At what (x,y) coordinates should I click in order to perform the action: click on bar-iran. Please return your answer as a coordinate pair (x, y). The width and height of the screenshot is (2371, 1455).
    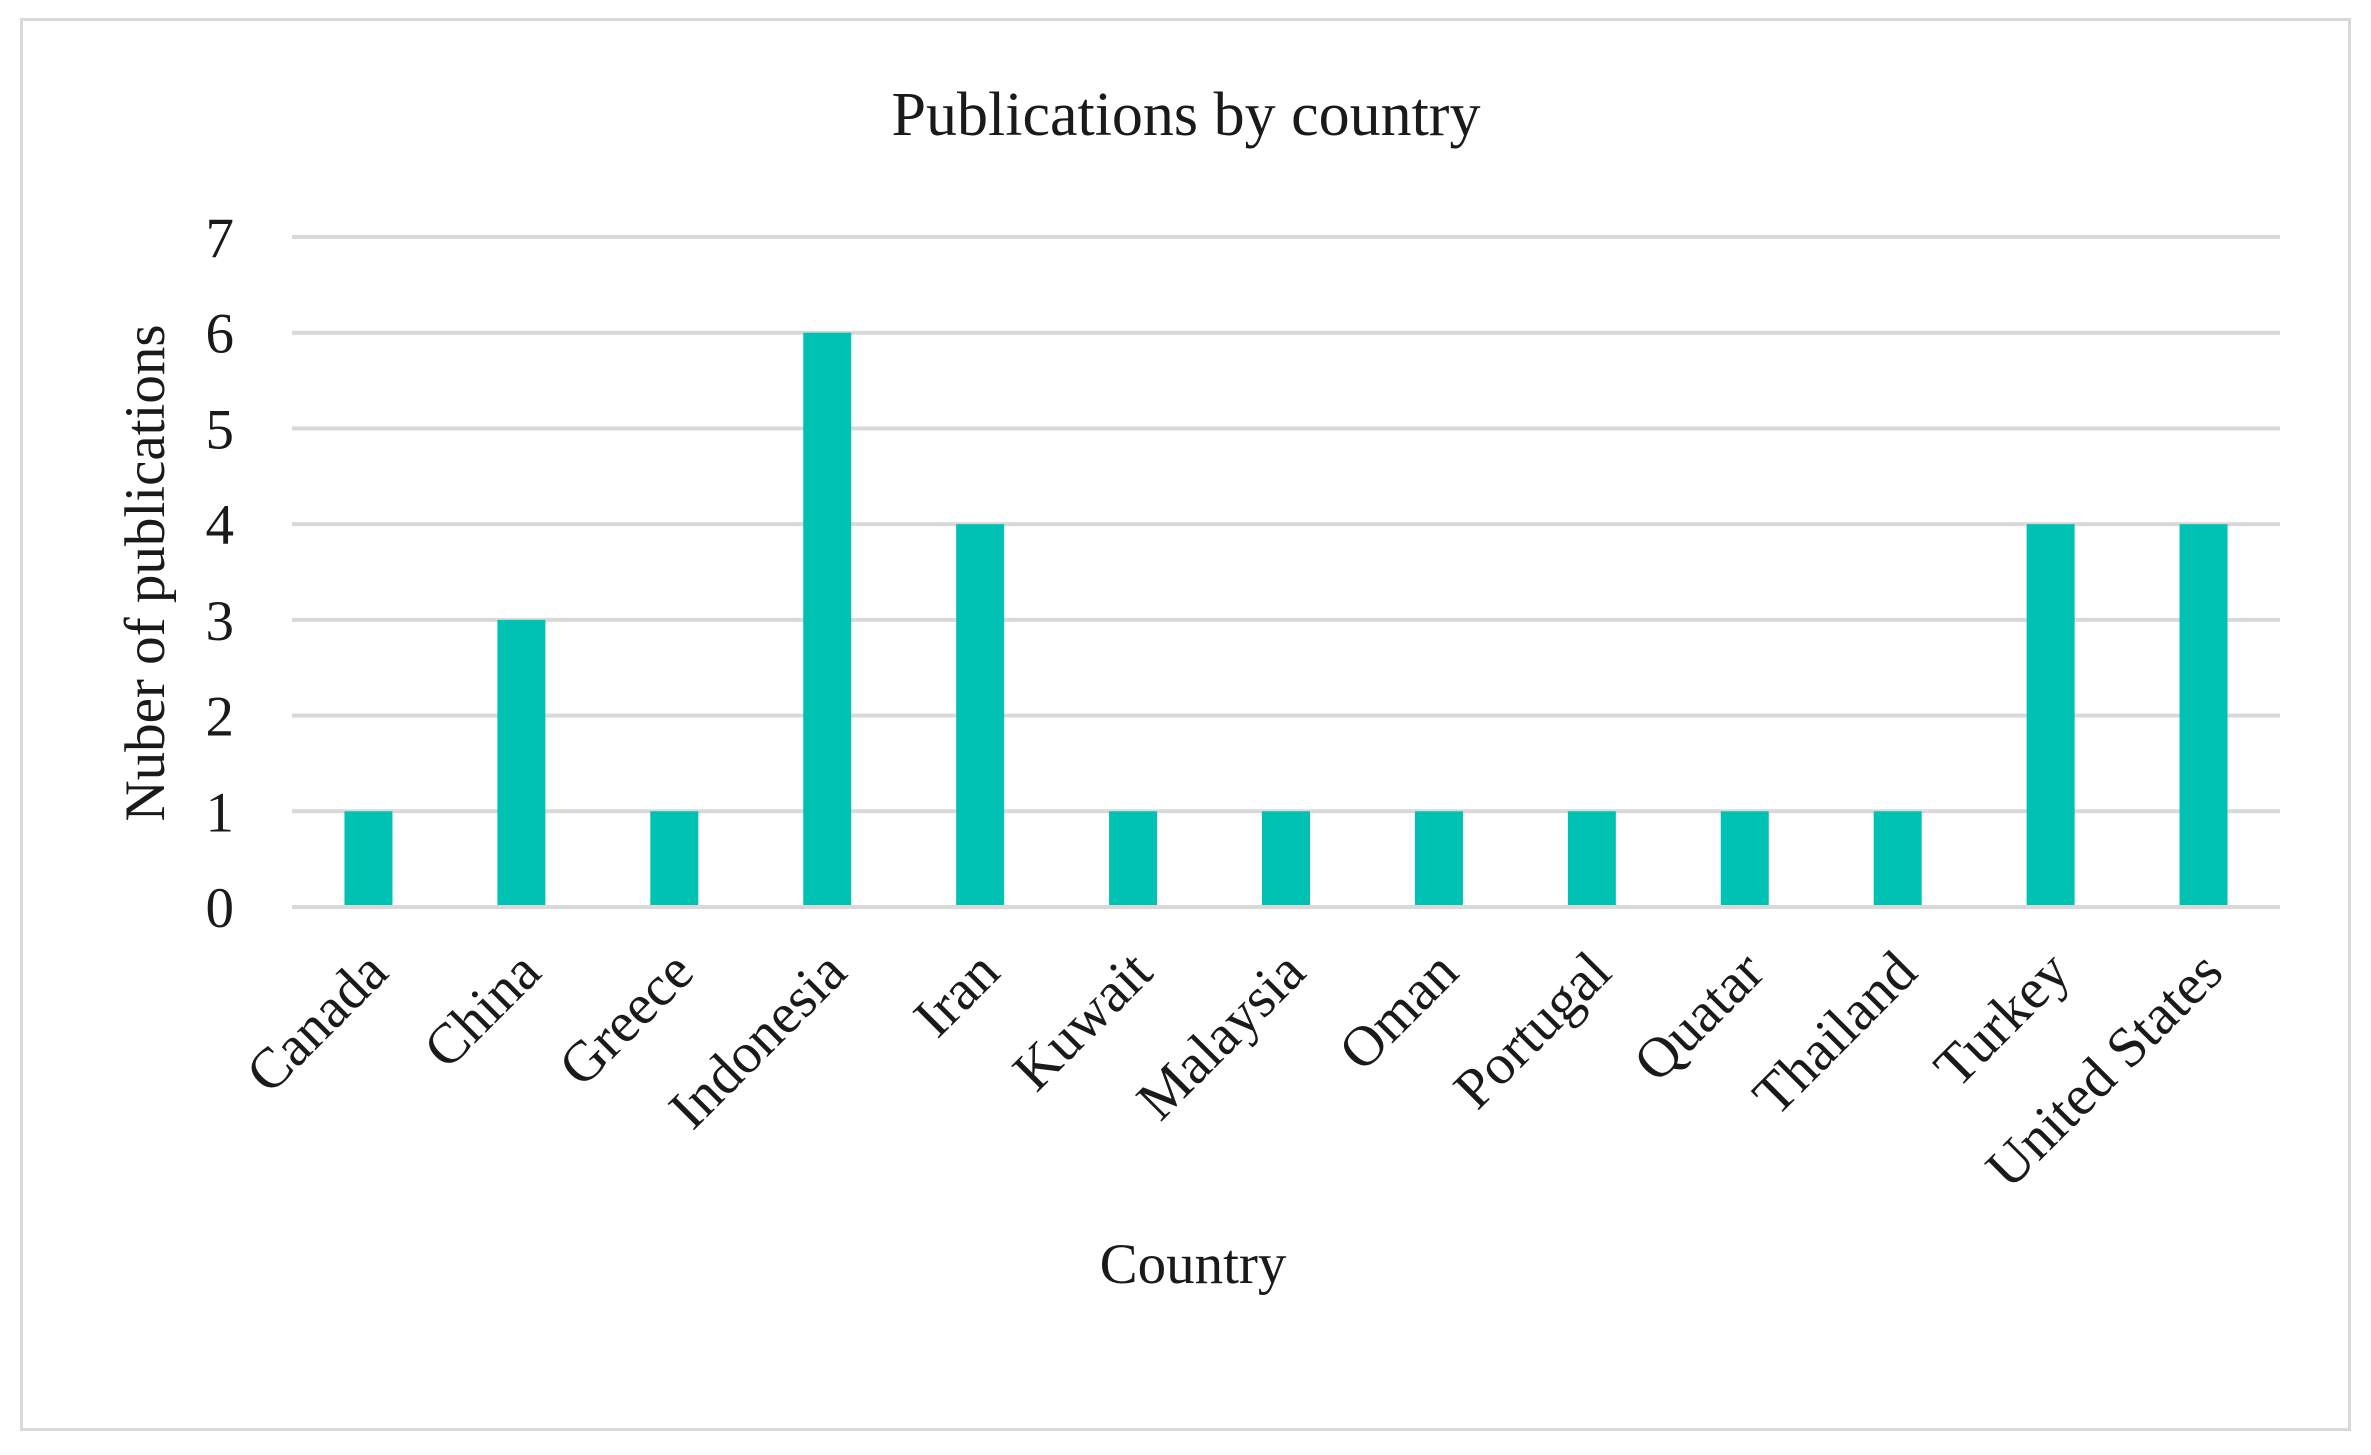
    Looking at the image, I should click on (980, 715).